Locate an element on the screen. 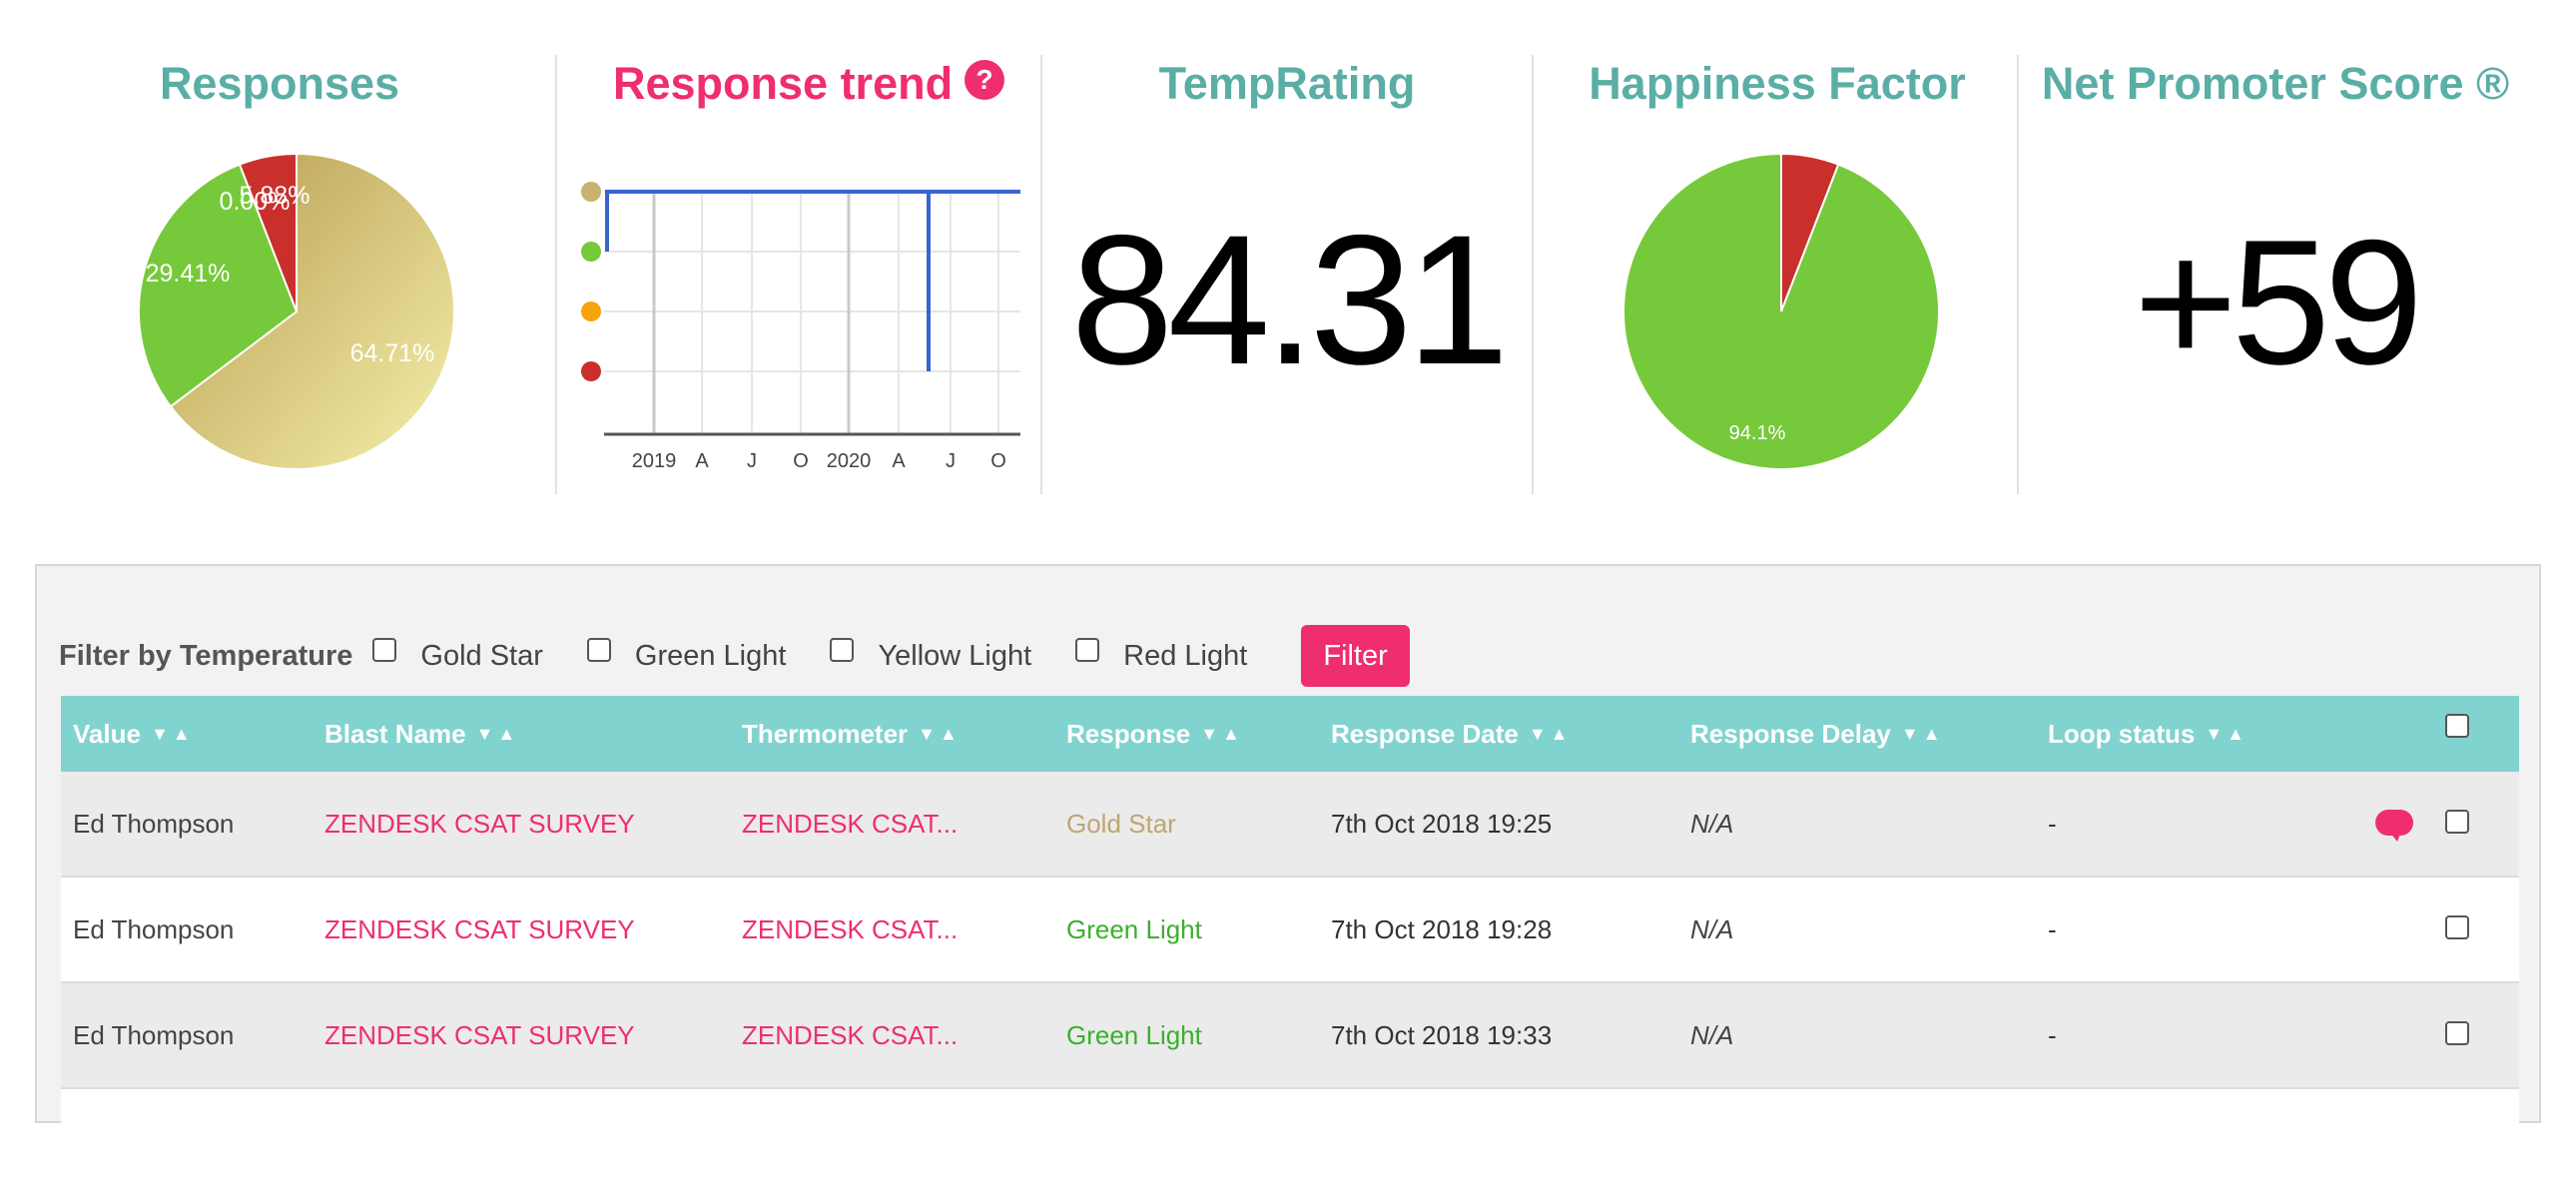 This screenshot has width=2576, height=1195. col-response-date: Response Date ▼▲ is located at coordinates (1452, 733).